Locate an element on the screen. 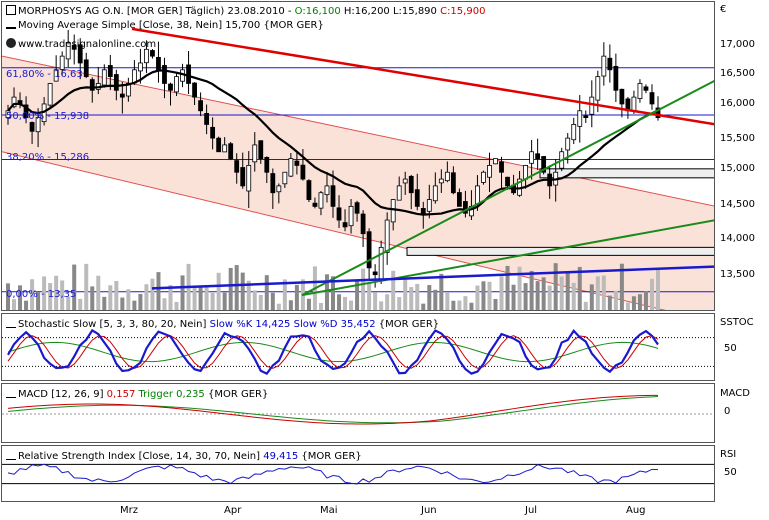 The height and width of the screenshot is (520, 769). close-value: C:15,900 is located at coordinates (461, 11).